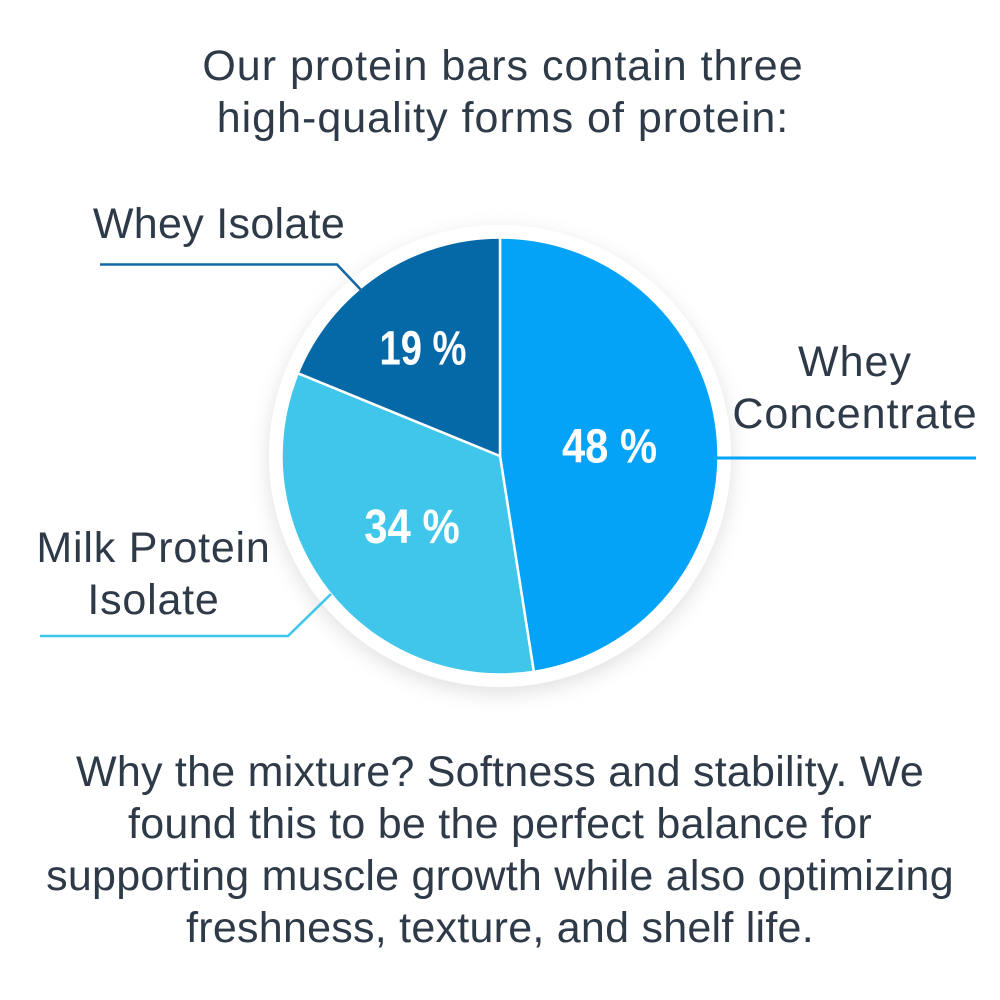 This screenshot has height=1000, width=1000. What do you see at coordinates (609, 447) in the screenshot?
I see `svg-text: 48 %` at bounding box center [609, 447].